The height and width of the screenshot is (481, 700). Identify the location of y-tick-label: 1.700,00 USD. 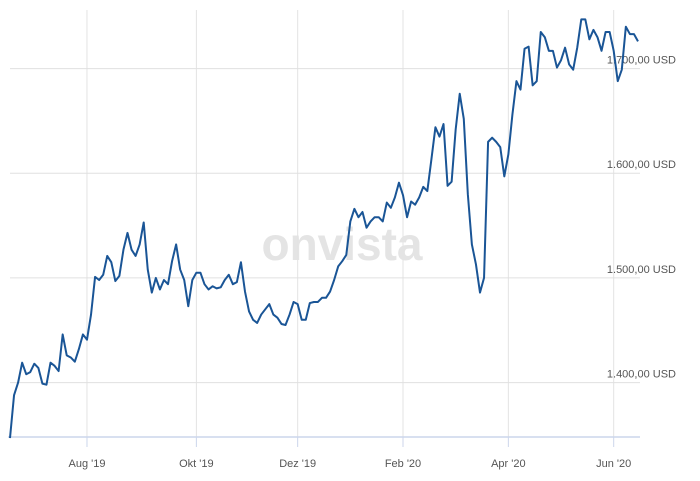
(641, 61).